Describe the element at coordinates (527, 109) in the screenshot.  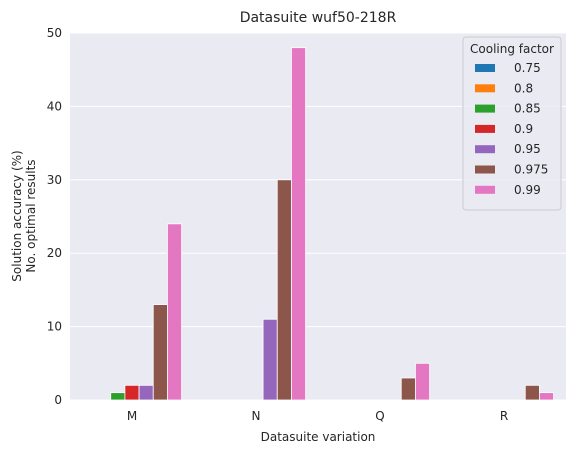
I see `legend-entry: 0.85` at that location.